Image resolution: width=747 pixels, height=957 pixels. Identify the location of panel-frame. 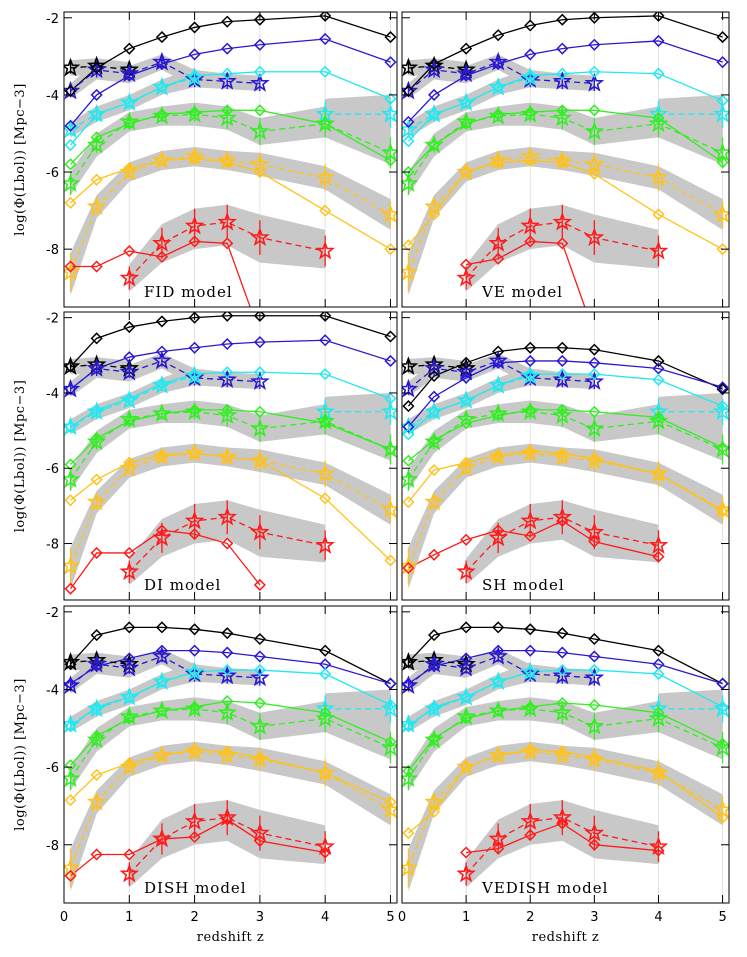
(230, 456).